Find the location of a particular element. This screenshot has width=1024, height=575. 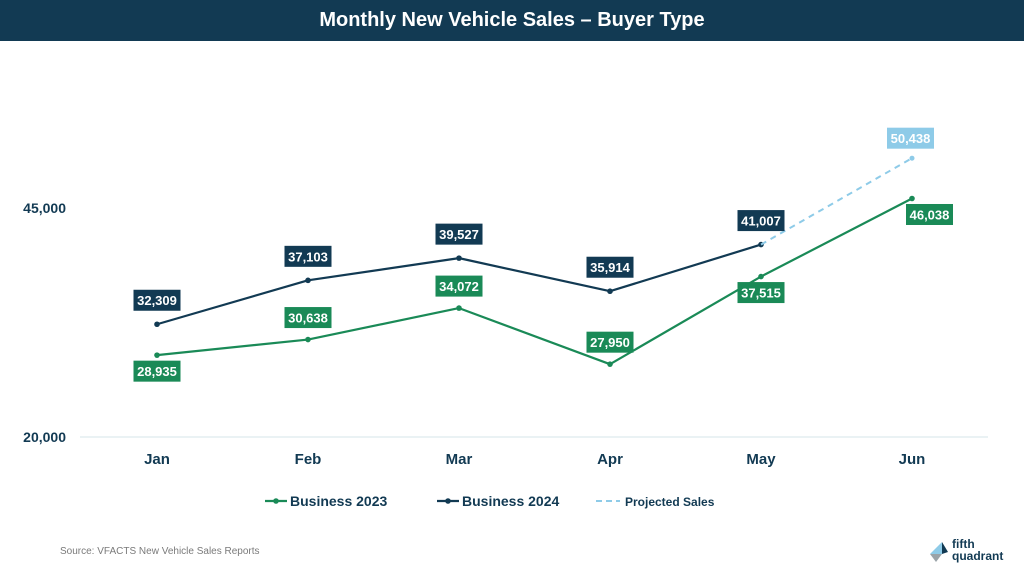

data-label: 37,515 is located at coordinates (761, 293).